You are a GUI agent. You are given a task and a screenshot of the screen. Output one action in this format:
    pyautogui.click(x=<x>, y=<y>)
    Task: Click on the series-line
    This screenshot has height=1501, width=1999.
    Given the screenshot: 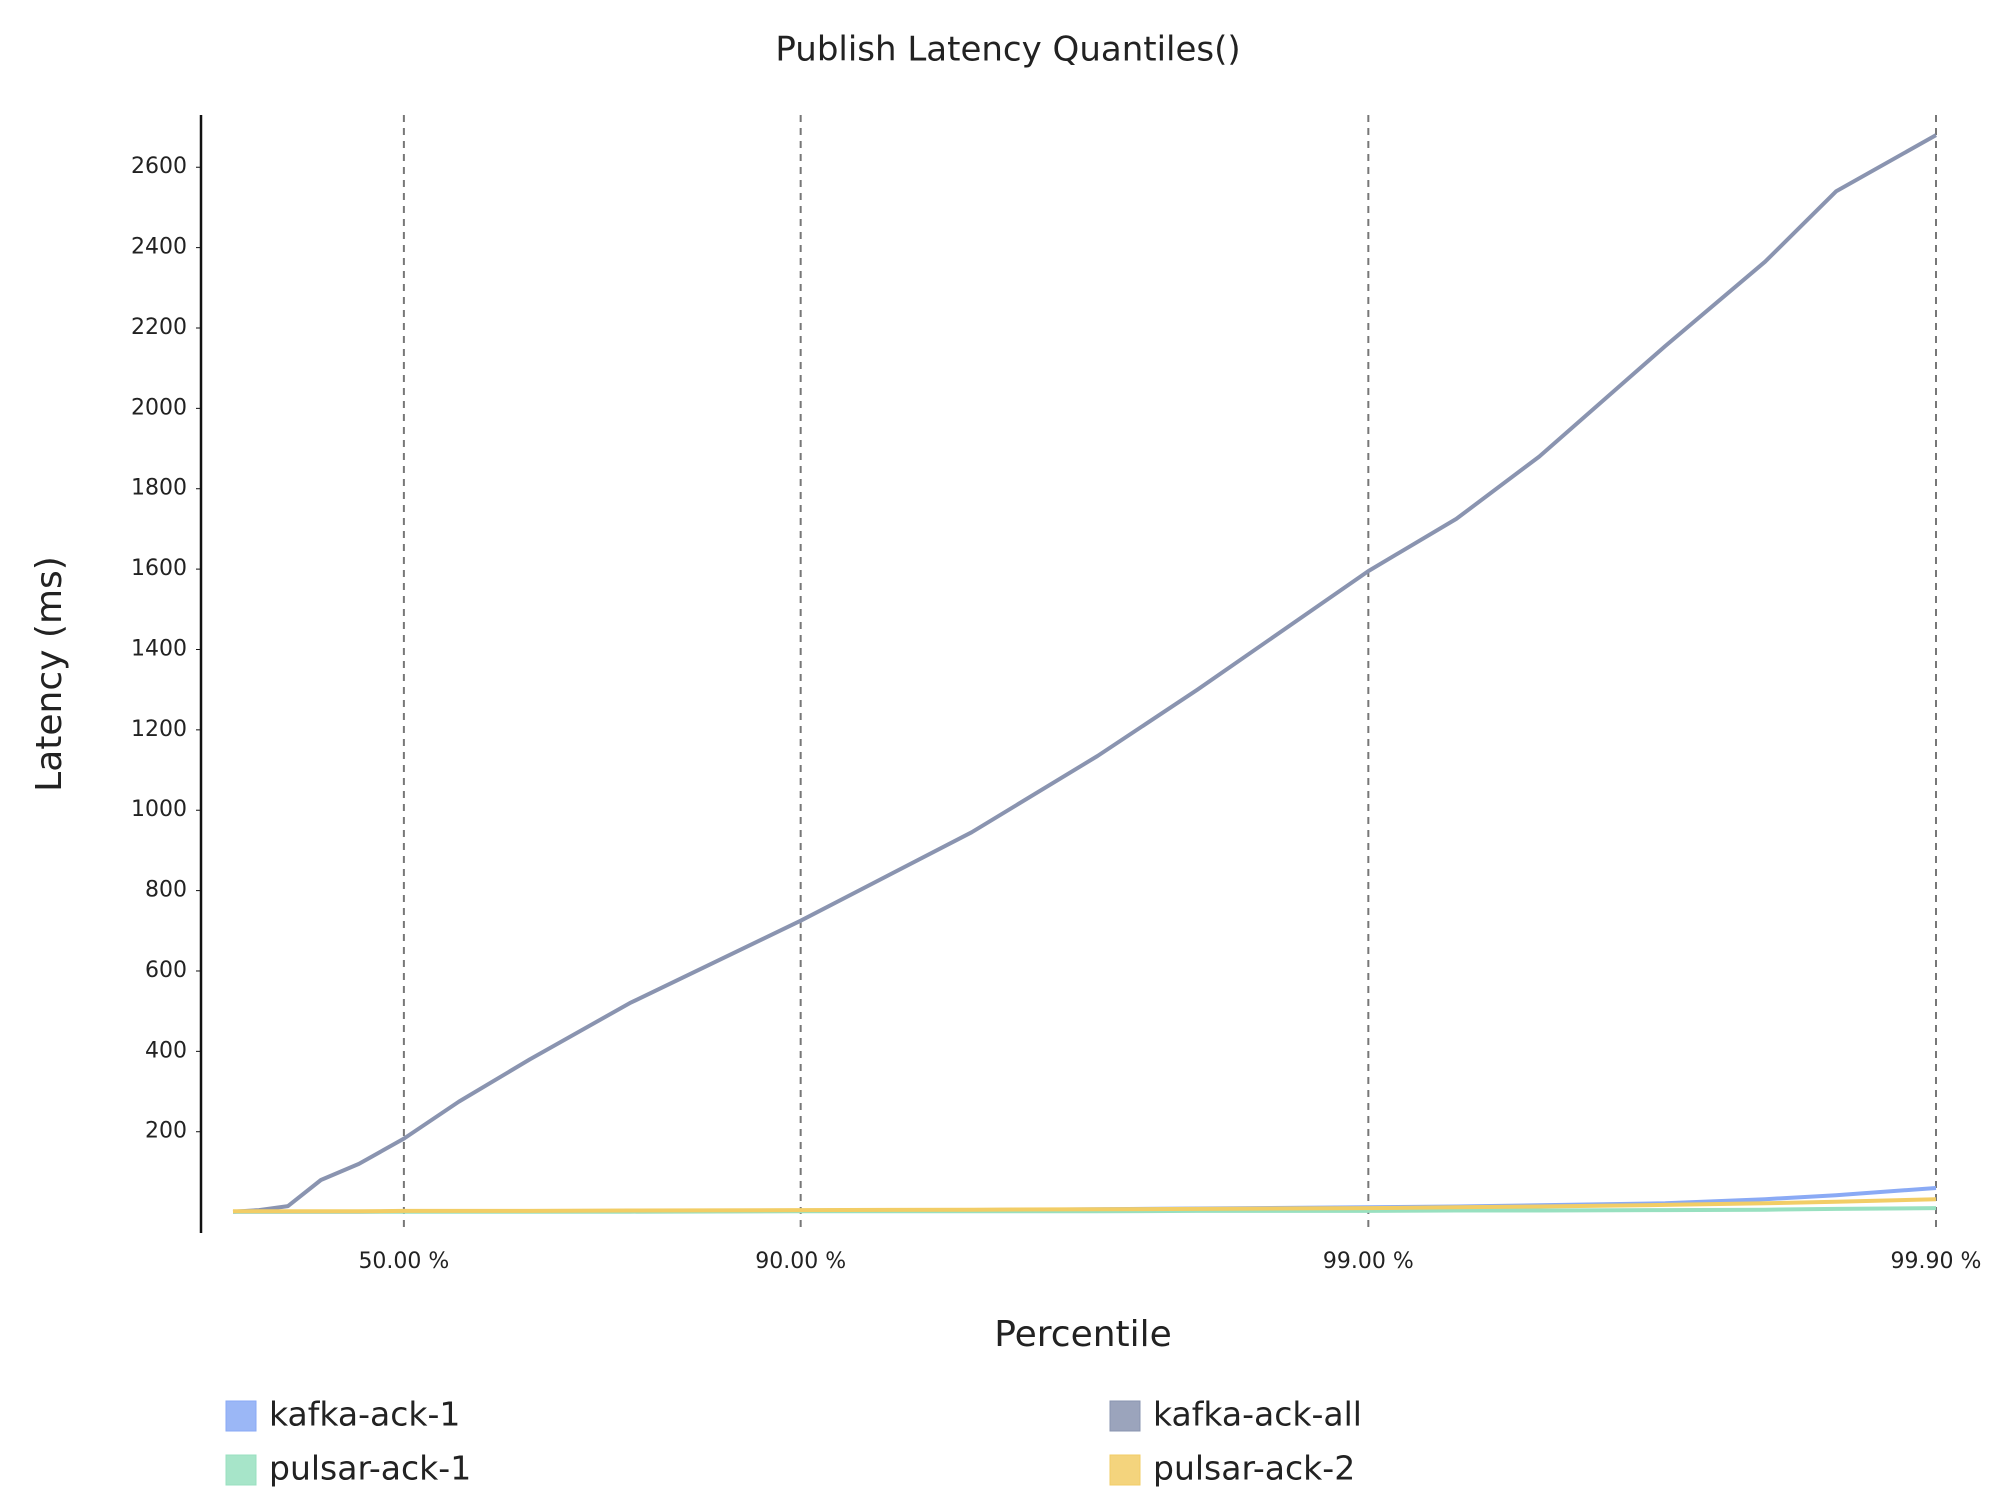 What is the action you would take?
    pyautogui.click(x=1085, y=1205)
    